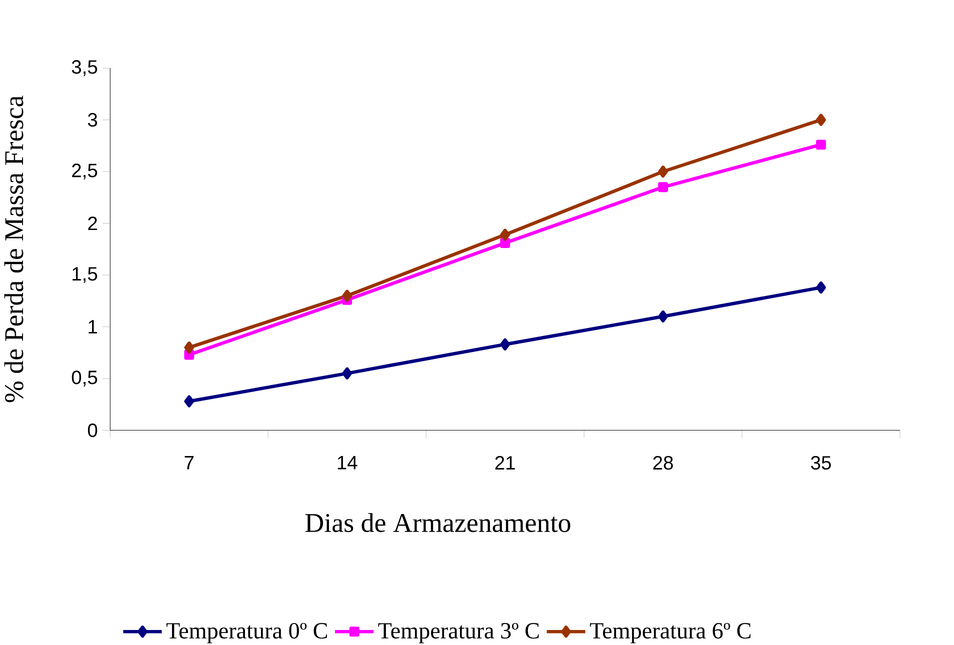 This screenshot has width=954, height=645. Describe the element at coordinates (85, 68) in the screenshot. I see `y-tick-label: 3,5` at that location.